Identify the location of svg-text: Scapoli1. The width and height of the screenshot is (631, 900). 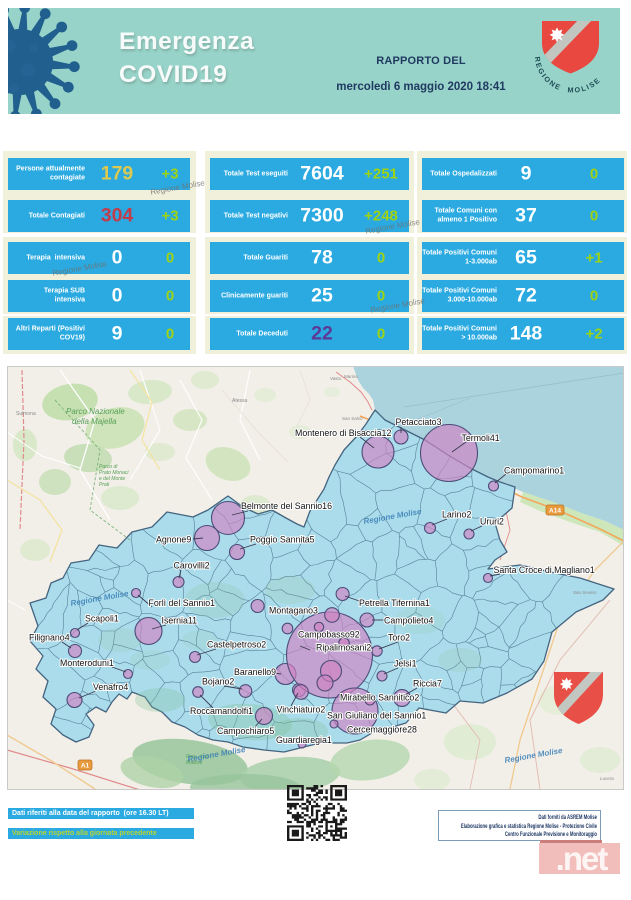
(102, 619).